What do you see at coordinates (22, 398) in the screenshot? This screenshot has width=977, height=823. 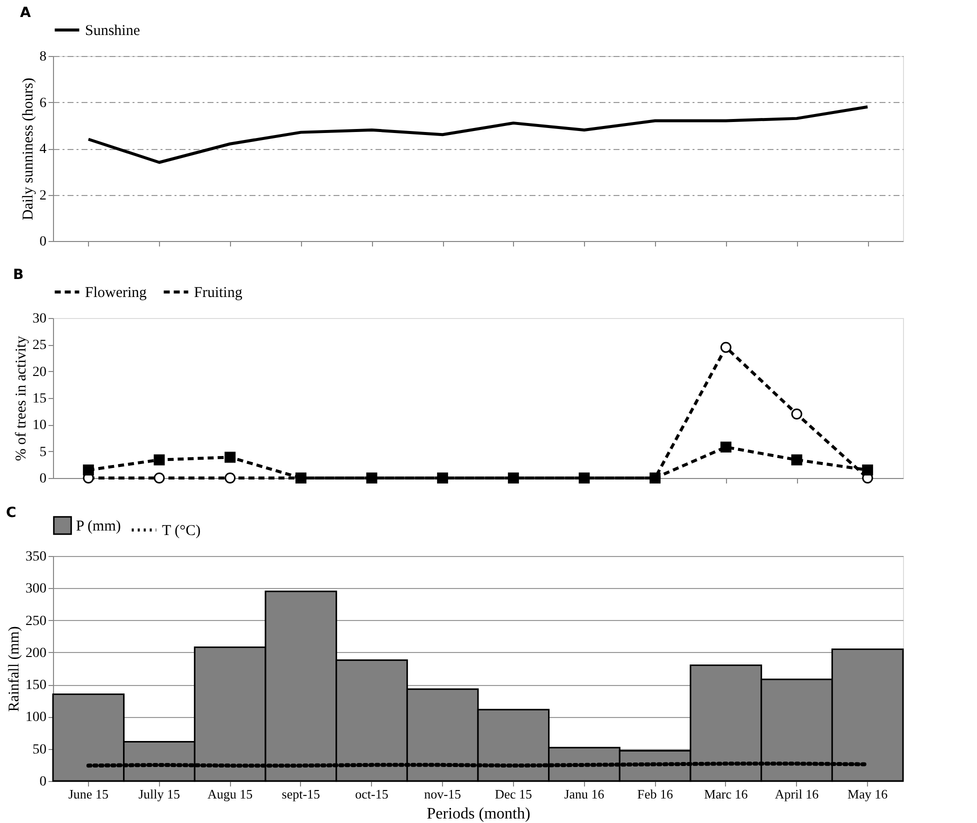 I see `y-axis-title: % of trees in activity` at bounding box center [22, 398].